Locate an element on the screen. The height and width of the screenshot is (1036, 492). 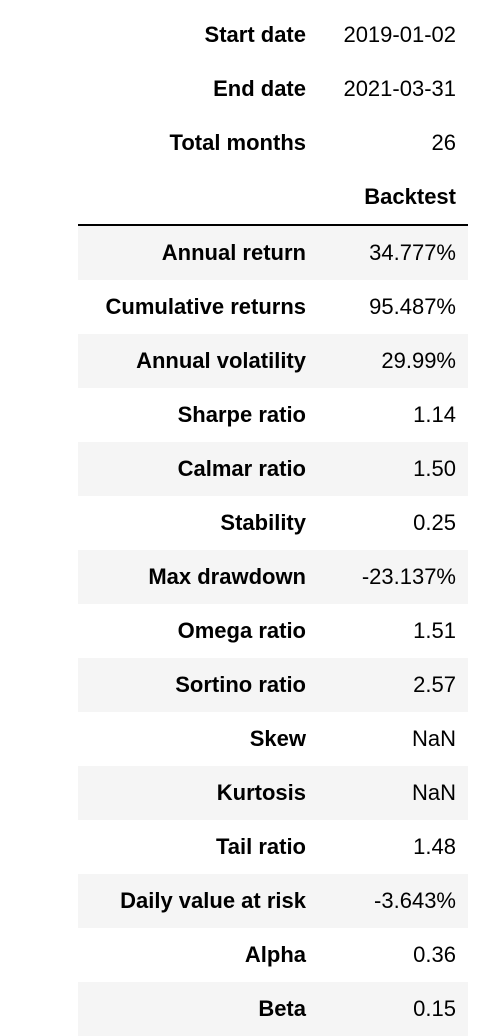
metric-label: Kurtosis is located at coordinates (261, 792).